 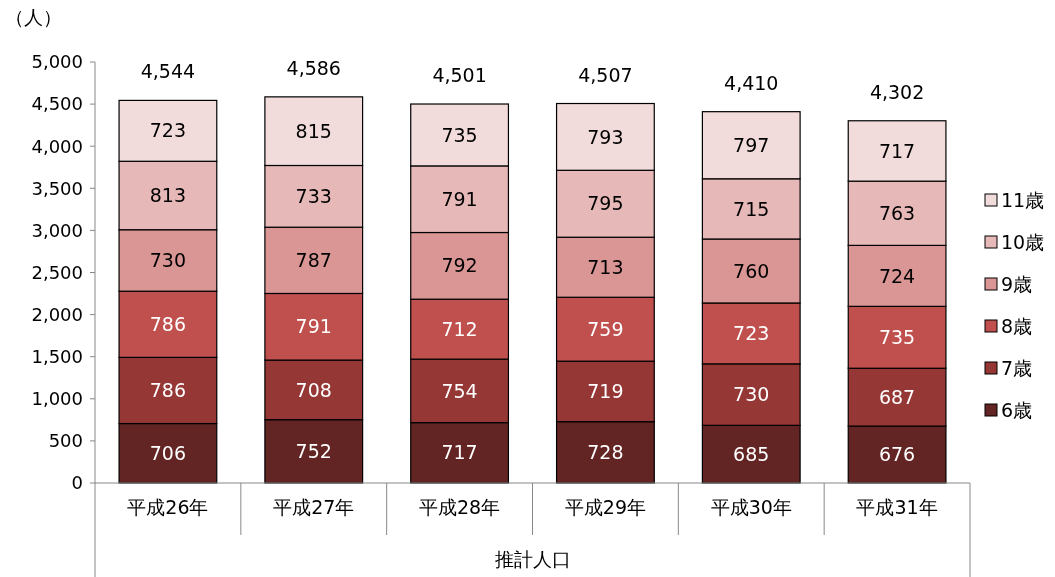 What do you see at coordinates (65, 441) in the screenshot?
I see `y-tick-label: 500` at bounding box center [65, 441].